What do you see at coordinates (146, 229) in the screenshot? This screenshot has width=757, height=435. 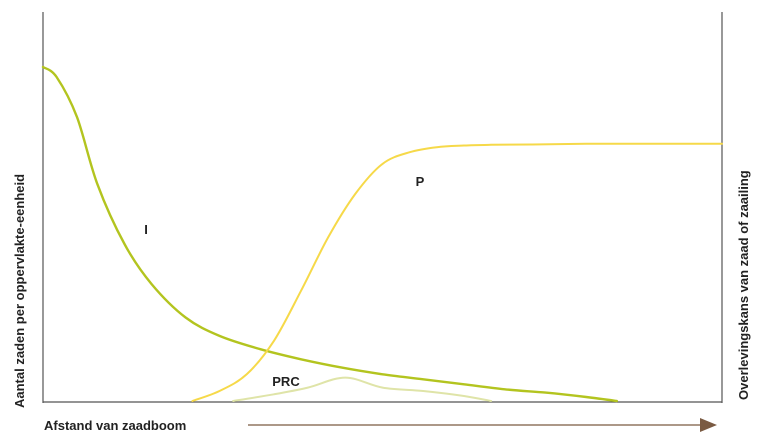 I see `series-i-label: I` at bounding box center [146, 229].